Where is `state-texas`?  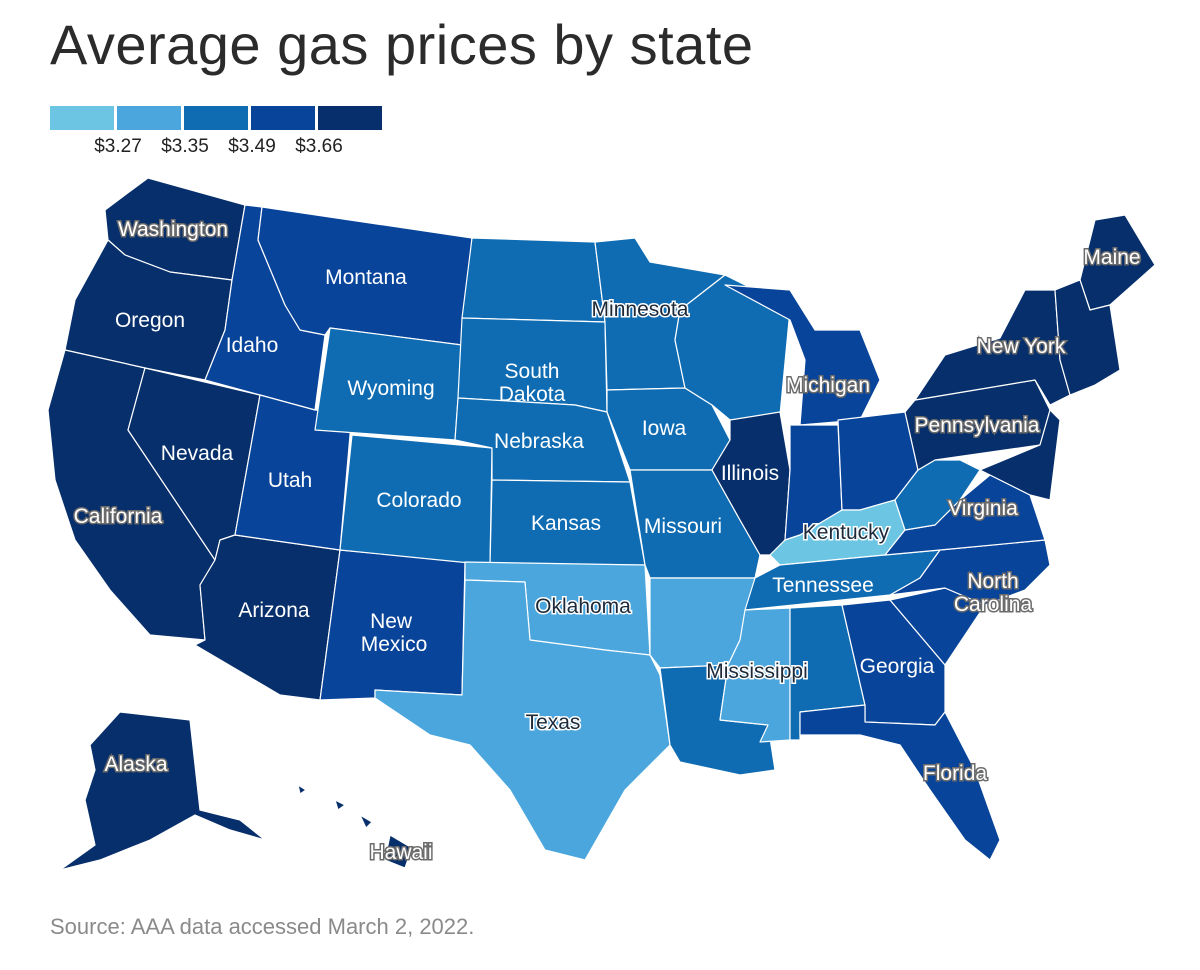
state-texas is located at coordinates (522, 720).